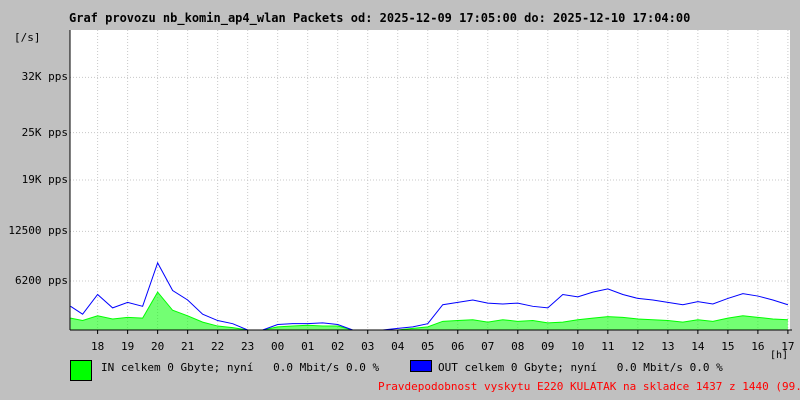 The height and width of the screenshot is (400, 800). Describe the element at coordinates (81, 370) in the screenshot. I see `legend-in-swatch` at that location.